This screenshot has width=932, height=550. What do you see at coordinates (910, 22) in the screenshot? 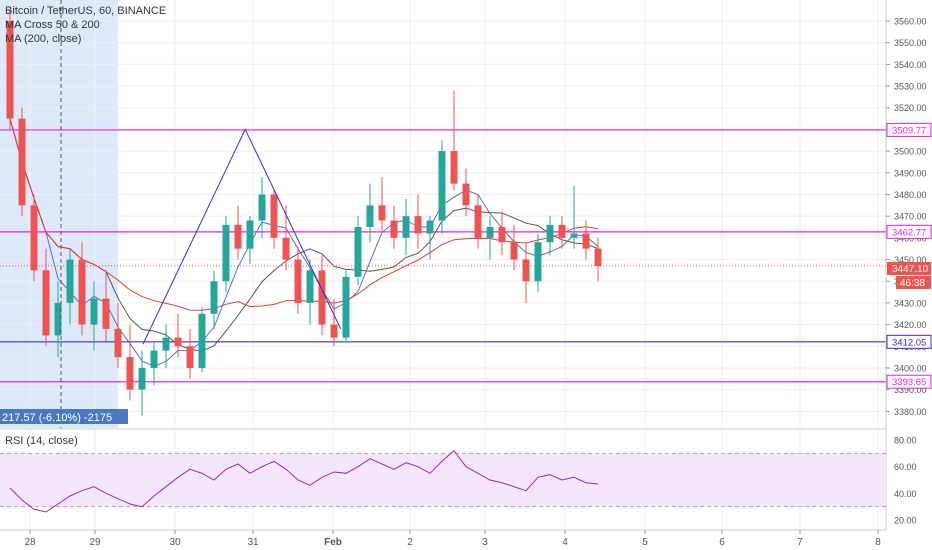
I see `price-tick-label: 3560.00` at bounding box center [910, 22].